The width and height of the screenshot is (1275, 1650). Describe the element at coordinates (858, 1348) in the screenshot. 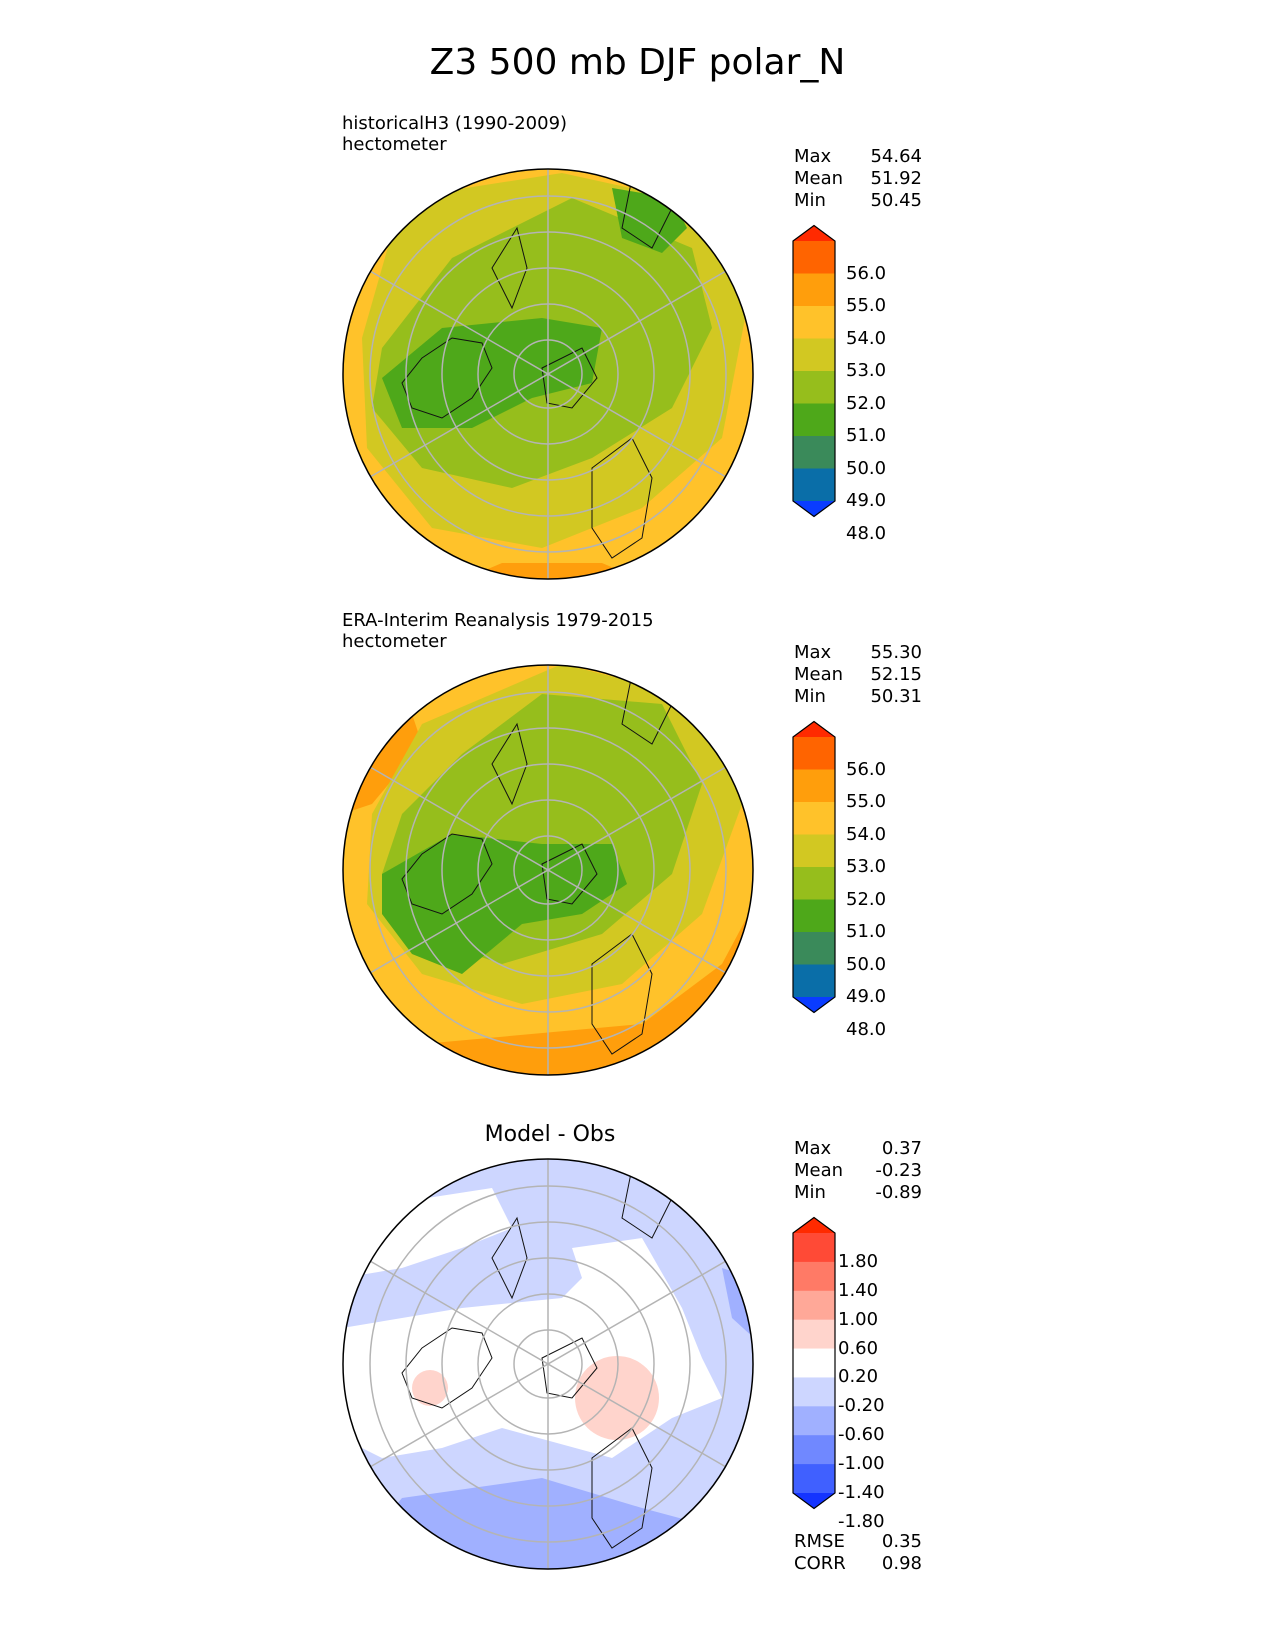

I see `colorbar-tick-label: 0.60` at that location.